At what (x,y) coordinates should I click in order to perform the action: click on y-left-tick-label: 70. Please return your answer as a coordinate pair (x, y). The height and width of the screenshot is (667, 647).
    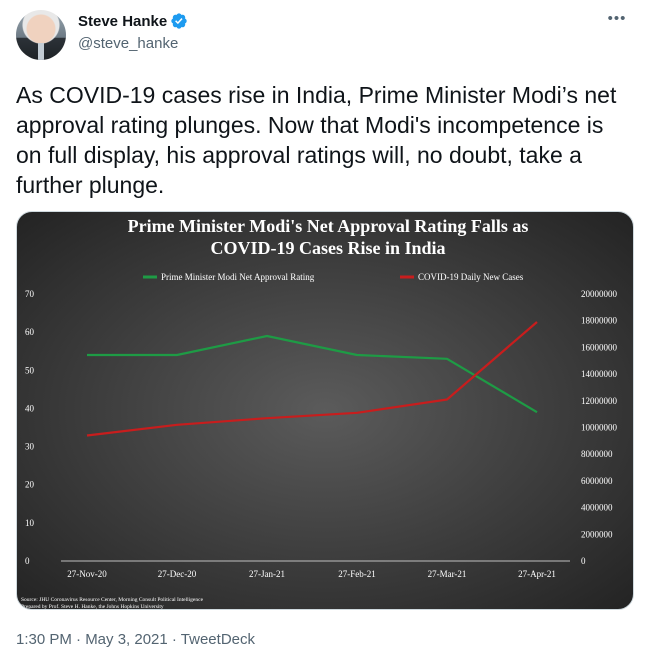
    Looking at the image, I should click on (30, 294).